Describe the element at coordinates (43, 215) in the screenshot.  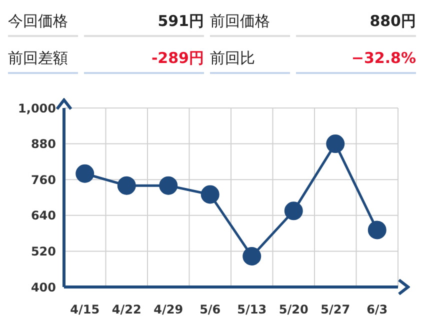
I see `y-tick-label: 640` at that location.